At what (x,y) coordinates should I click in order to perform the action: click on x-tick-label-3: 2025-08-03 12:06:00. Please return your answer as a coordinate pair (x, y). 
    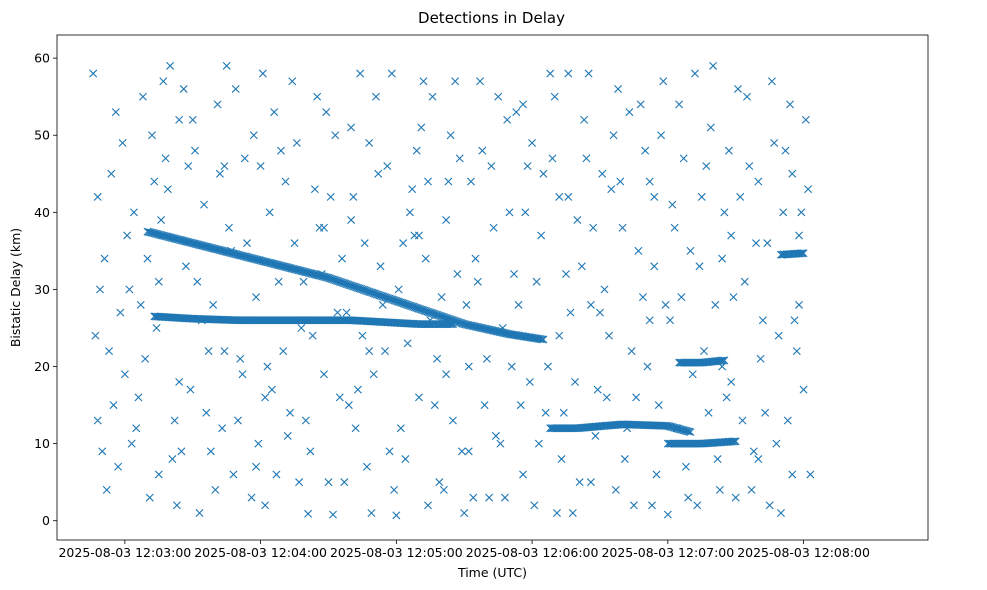
    Looking at the image, I should click on (532, 552).